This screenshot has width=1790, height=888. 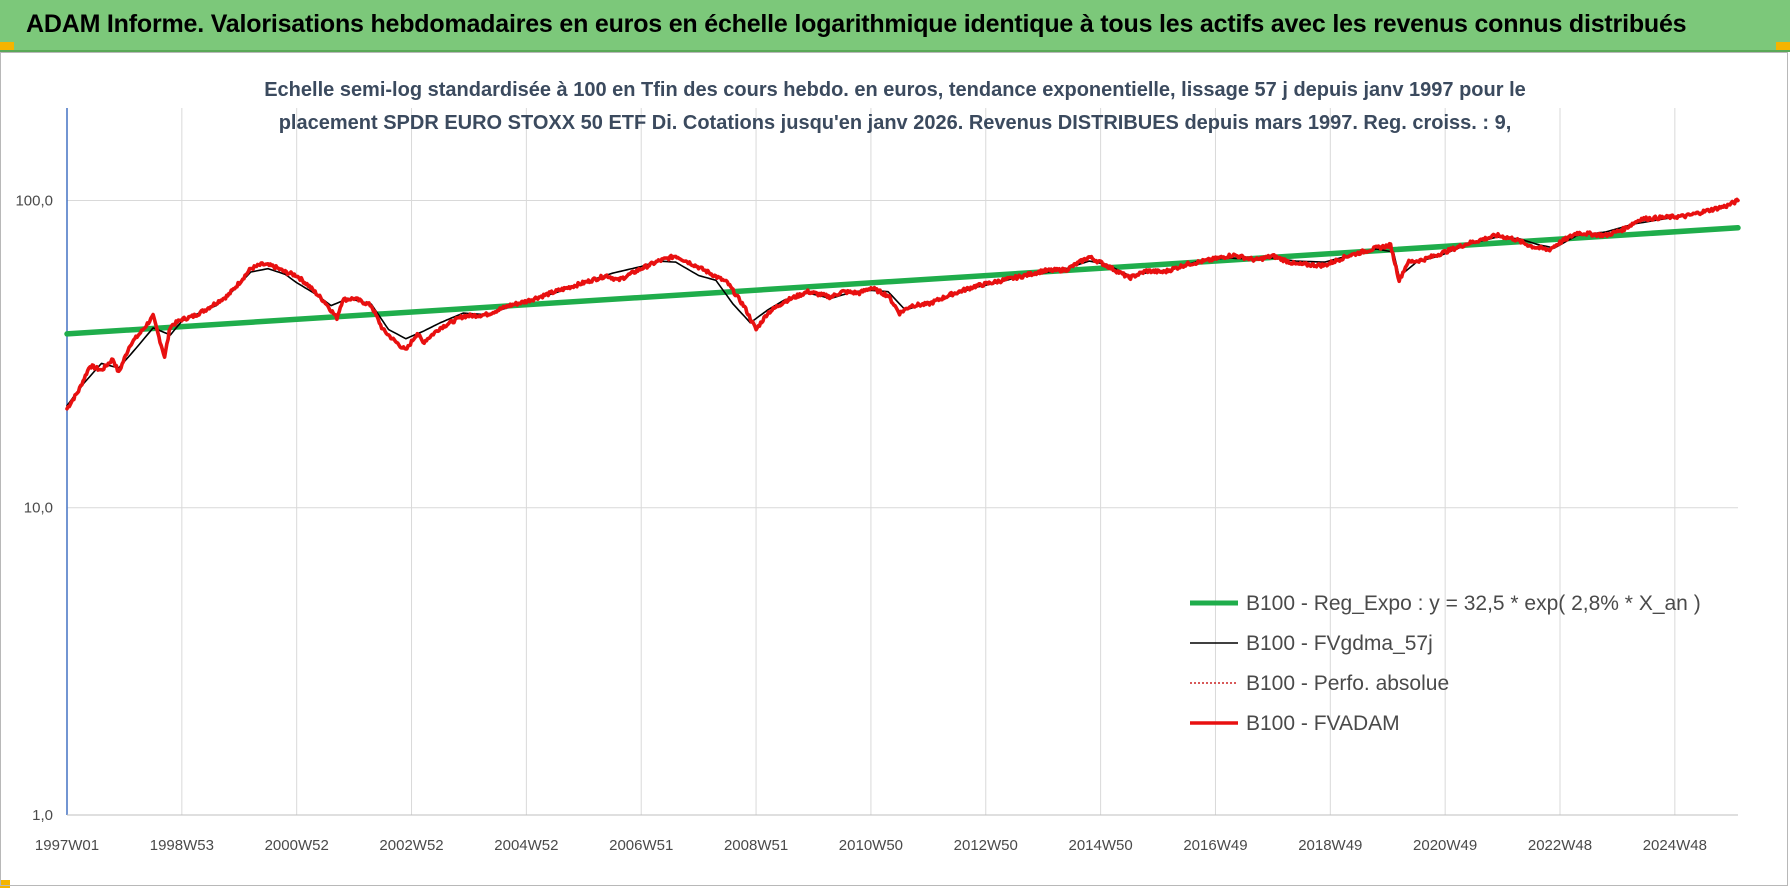 I want to click on legend-label: B100 - Perfo. absolue, so click(x=1347, y=683).